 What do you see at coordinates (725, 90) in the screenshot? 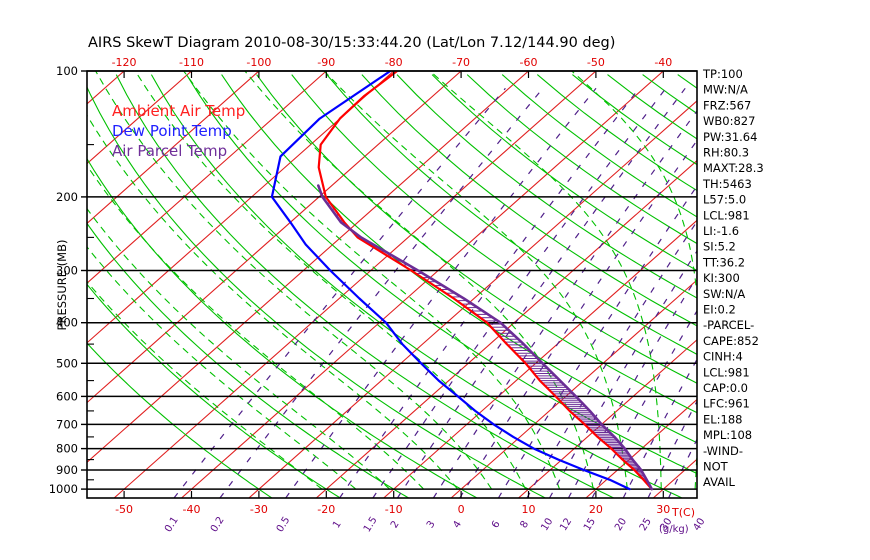
I see `sidebar-item: MW:N/A` at bounding box center [725, 90].